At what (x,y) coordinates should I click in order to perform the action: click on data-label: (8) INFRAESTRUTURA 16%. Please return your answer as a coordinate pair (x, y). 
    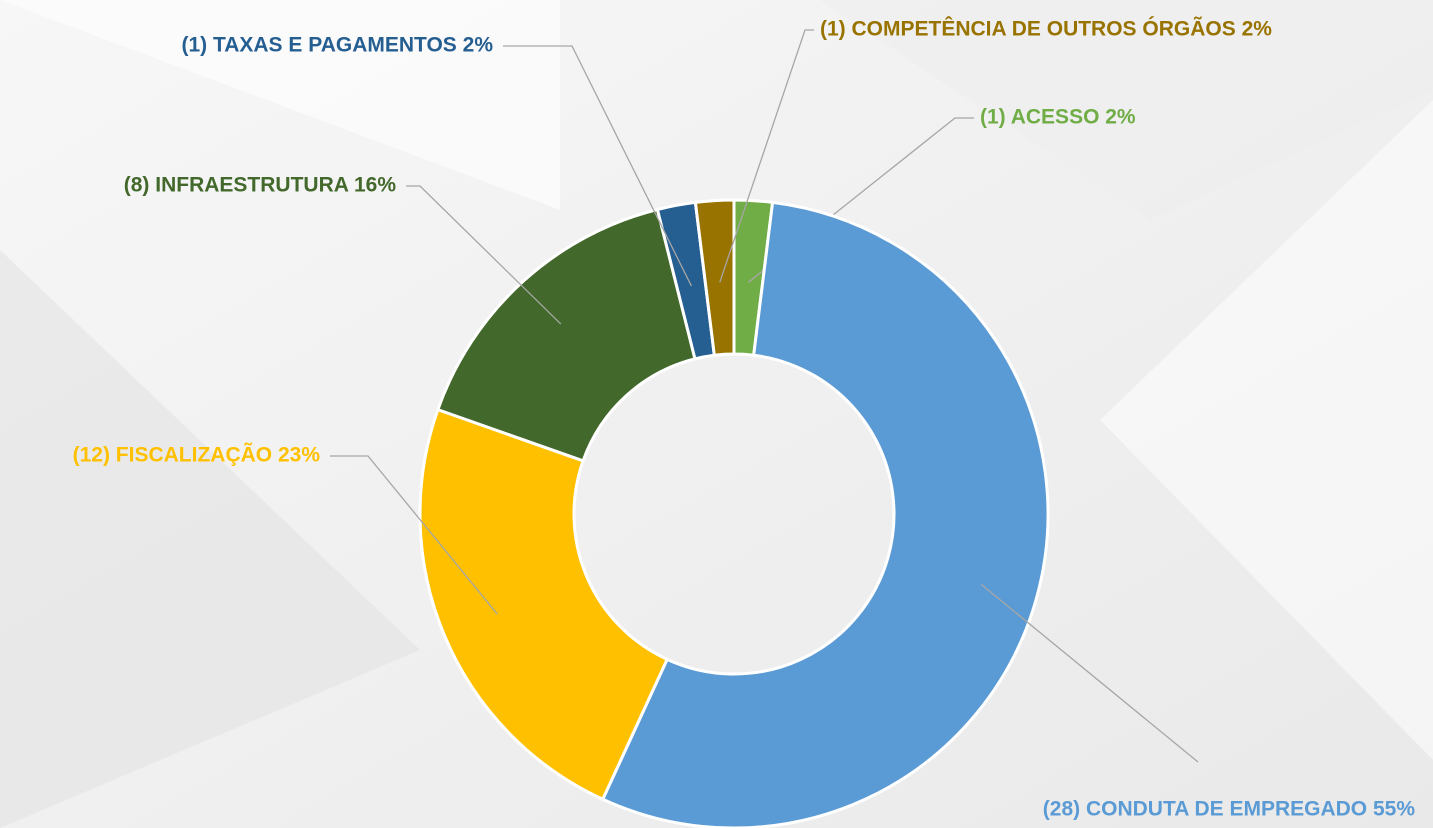
    Looking at the image, I should click on (260, 185).